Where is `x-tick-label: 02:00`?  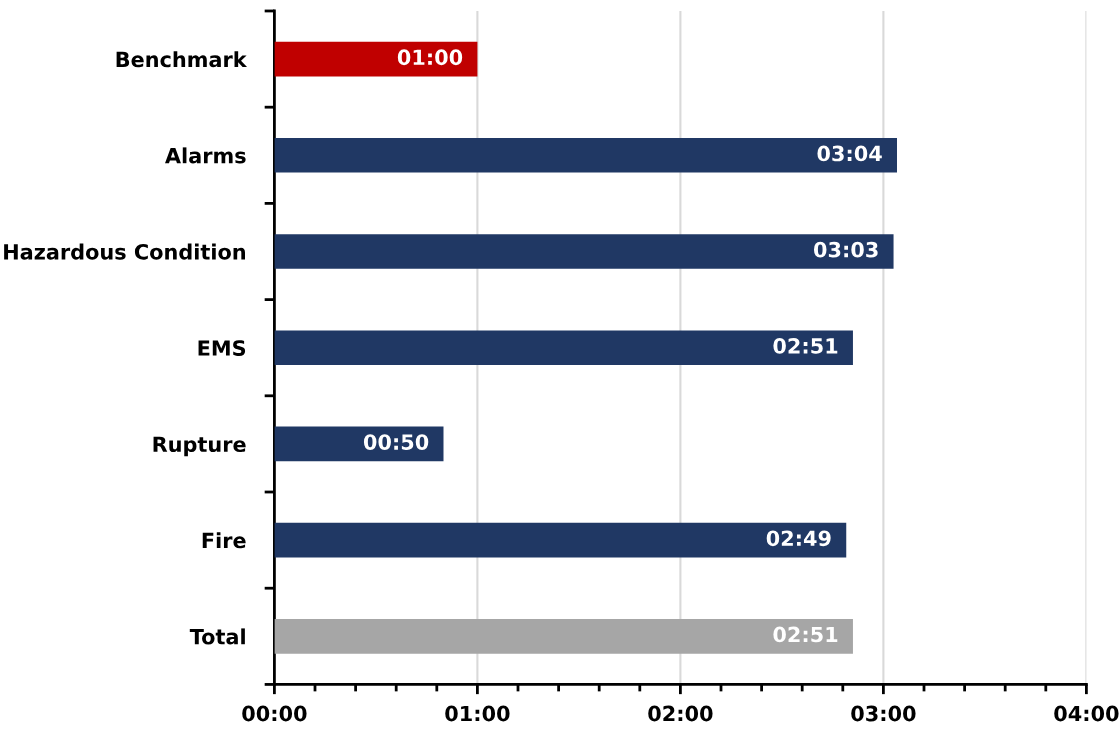
x-tick-label: 02:00 is located at coordinates (680, 713).